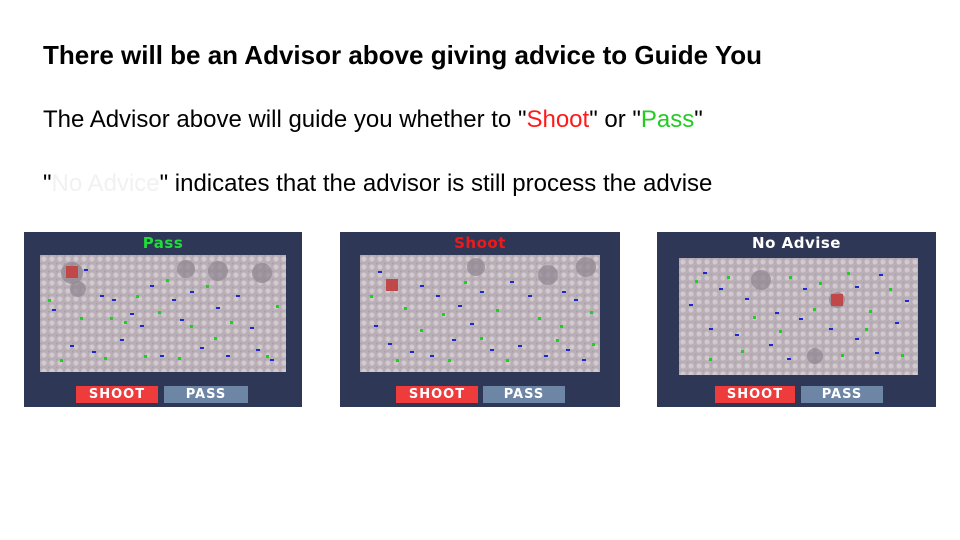 This screenshot has width=960, height=540. I want to click on game-screenshot-shoot: Shoot SHOOT PASS, so click(480, 319).